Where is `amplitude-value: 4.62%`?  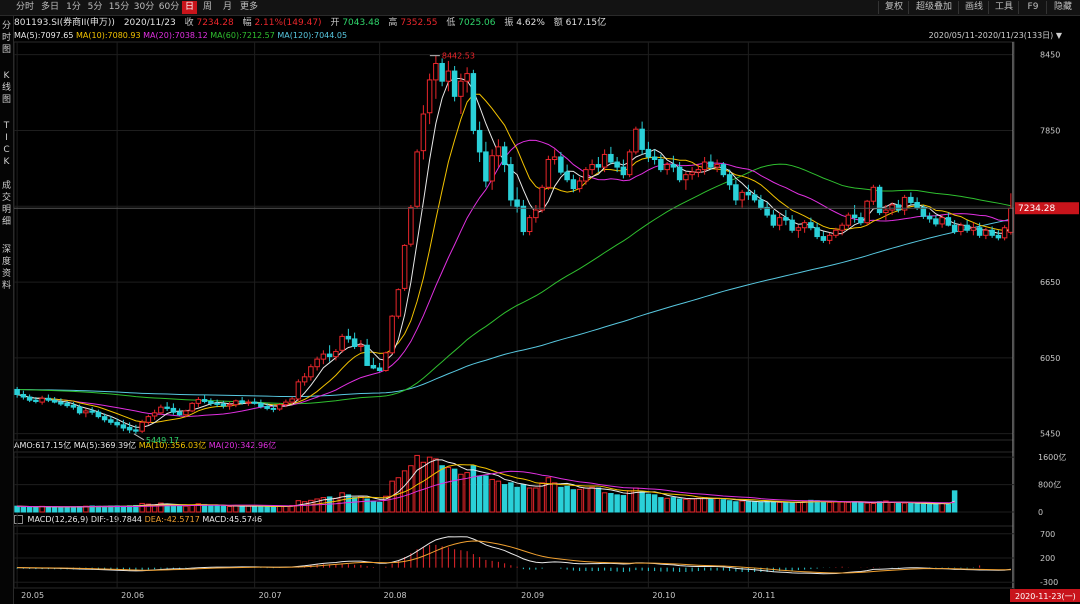
amplitude-value: 4.62% is located at coordinates (530, 23).